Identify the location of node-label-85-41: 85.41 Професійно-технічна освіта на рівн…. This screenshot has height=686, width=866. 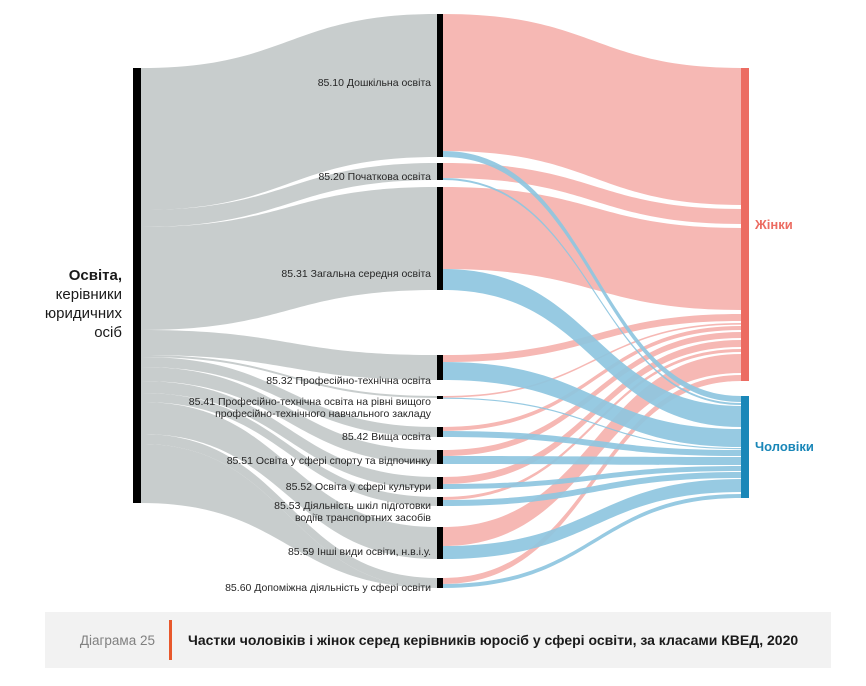
(310, 402).